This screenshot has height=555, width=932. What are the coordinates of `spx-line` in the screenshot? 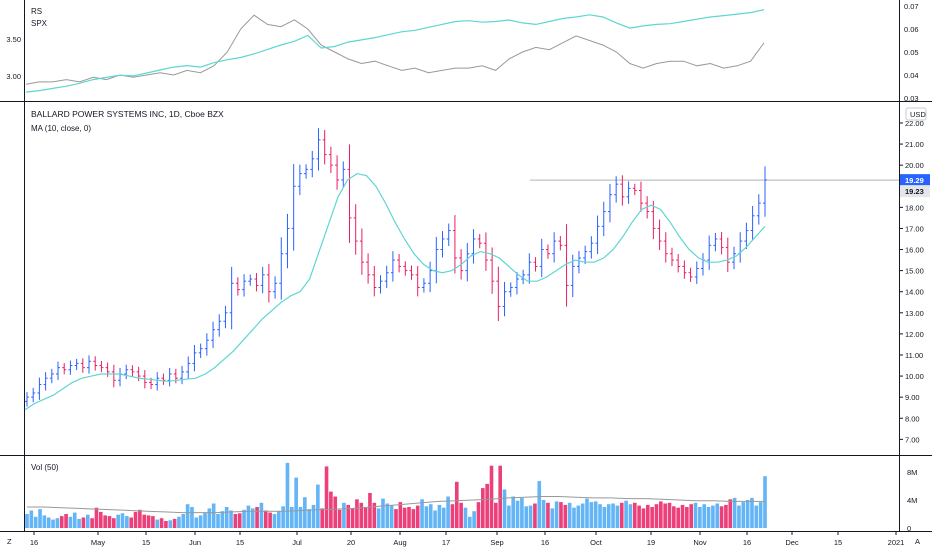 It's located at (395, 49).